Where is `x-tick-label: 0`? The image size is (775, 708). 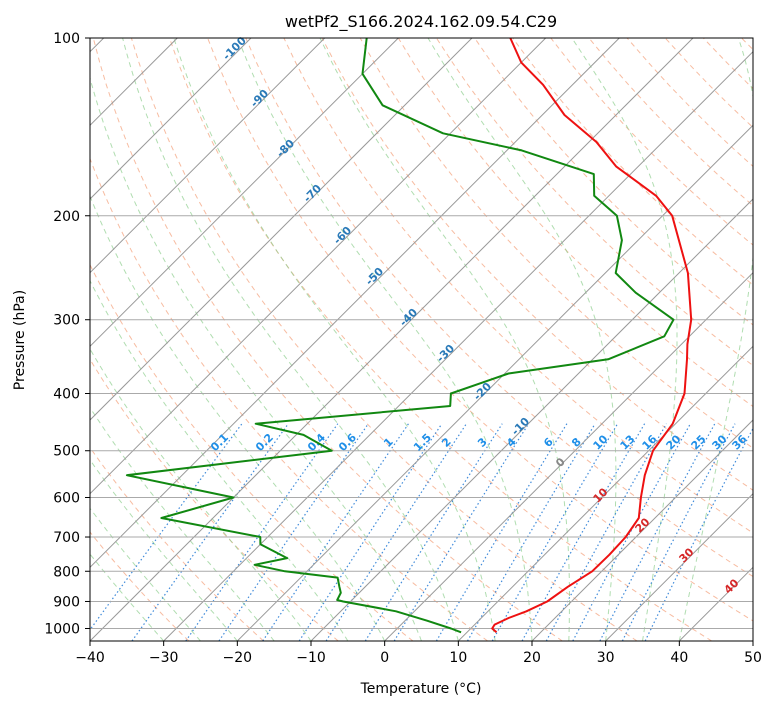 x-tick-label: 0 is located at coordinates (384, 658).